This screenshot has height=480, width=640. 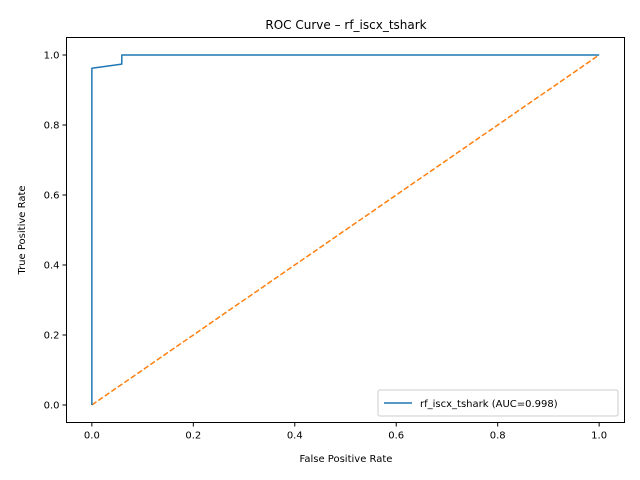 I want to click on y-axis-label: True Positive Rate, so click(x=22, y=230).